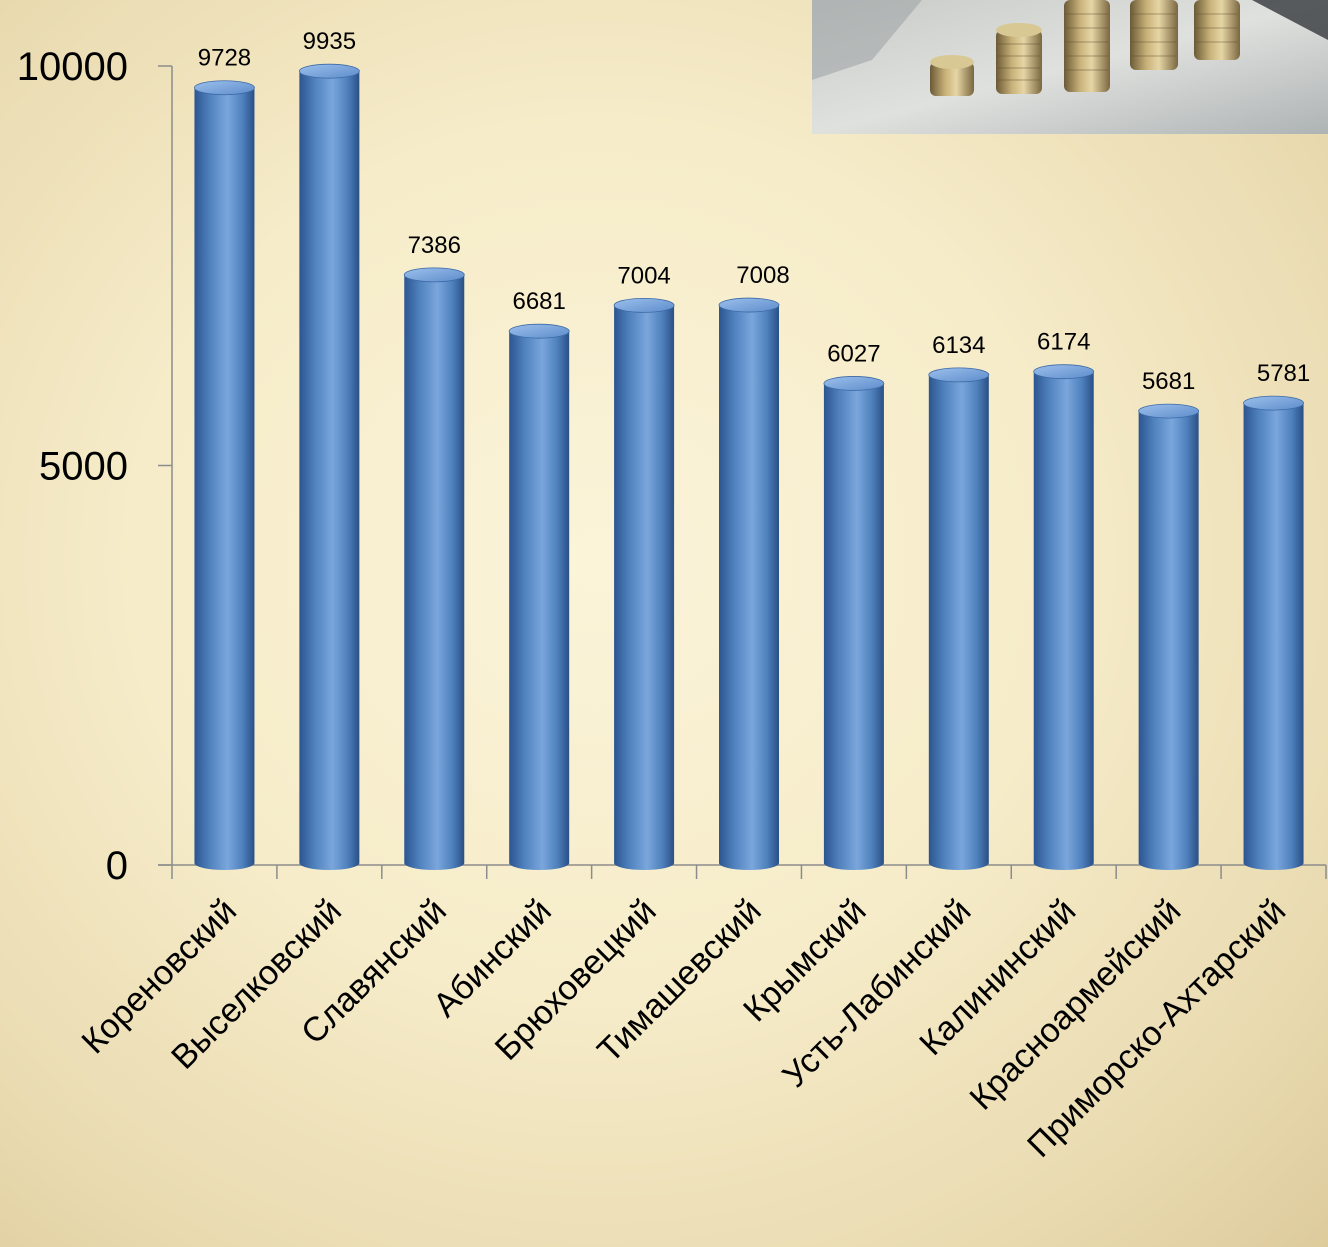 The height and width of the screenshot is (1247, 1328). I want to click on data-label: 6681, so click(538, 301).